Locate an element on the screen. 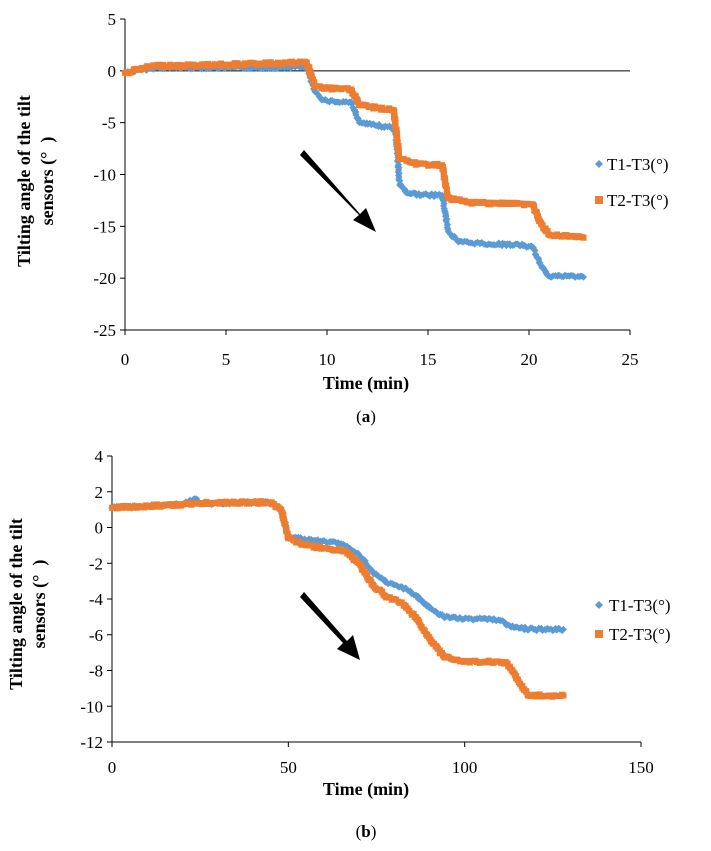 This screenshot has height=851, width=711. chart-b-caption-letter: b is located at coordinates (365, 831).